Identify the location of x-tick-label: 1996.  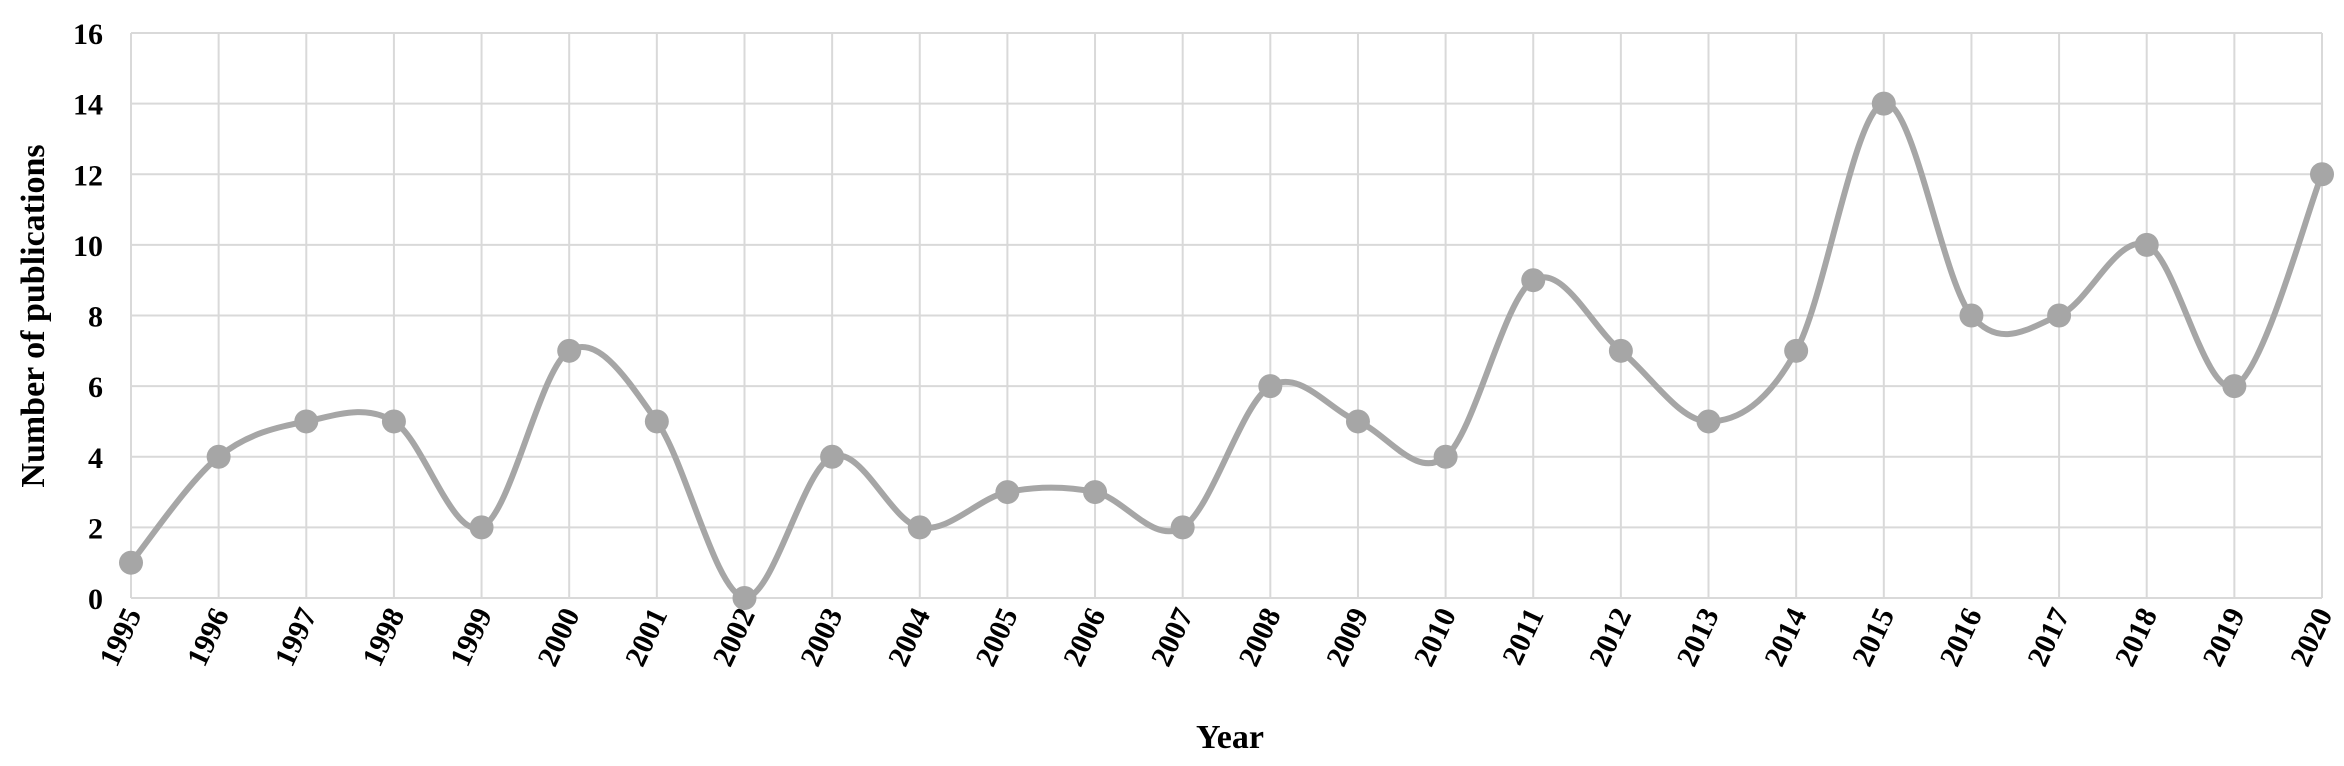
(208, 637).